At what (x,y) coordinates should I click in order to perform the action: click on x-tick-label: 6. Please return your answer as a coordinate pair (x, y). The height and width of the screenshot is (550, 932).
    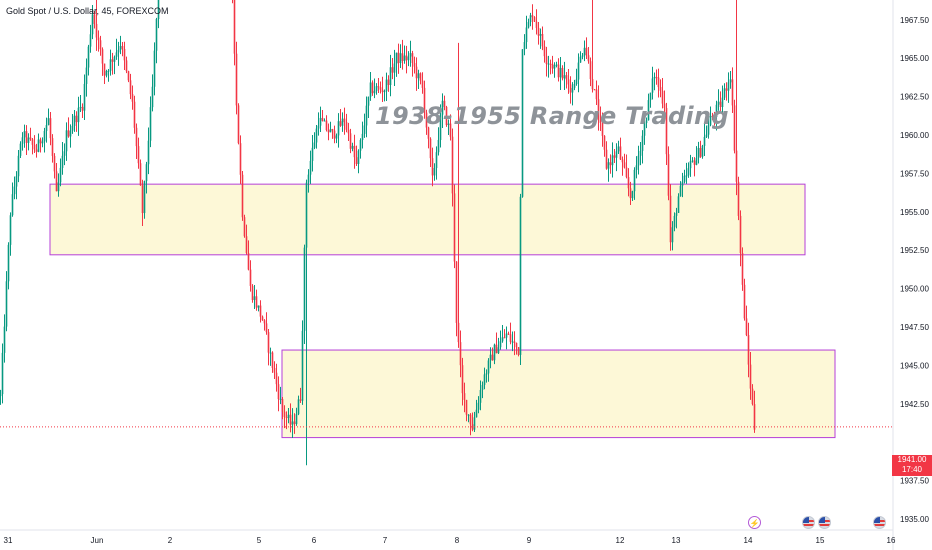
    Looking at the image, I should click on (314, 540).